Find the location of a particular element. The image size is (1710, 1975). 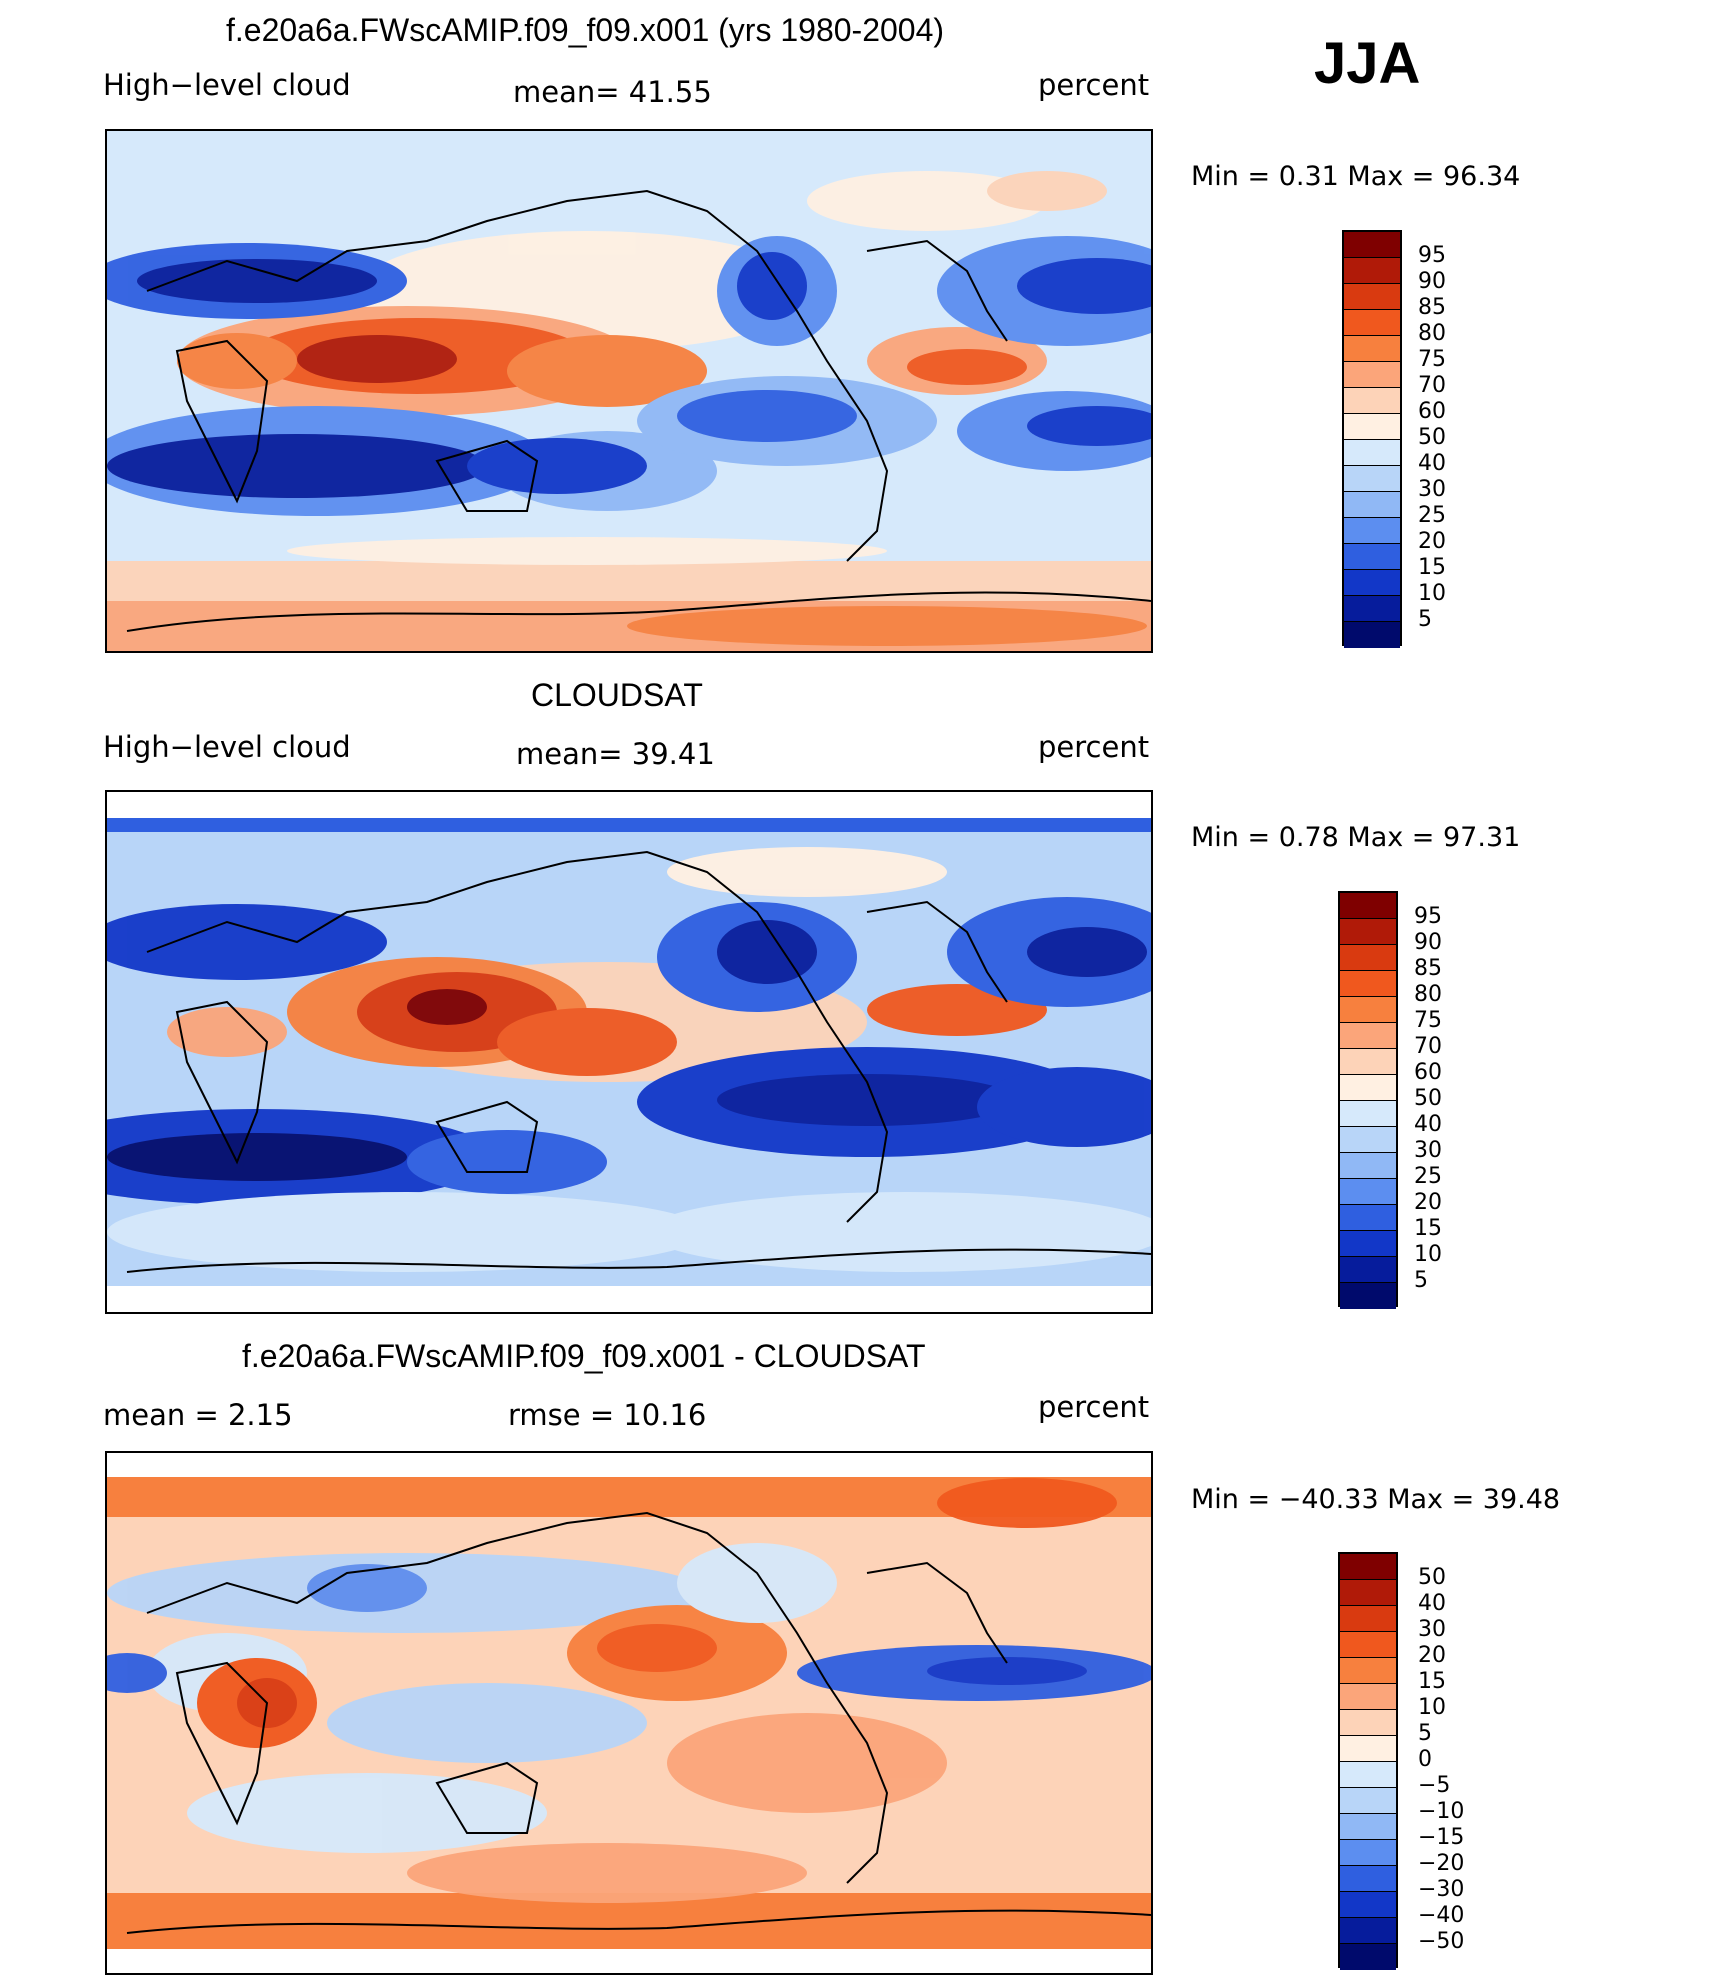

colorbar-label: −40 is located at coordinates (1441, 1915).